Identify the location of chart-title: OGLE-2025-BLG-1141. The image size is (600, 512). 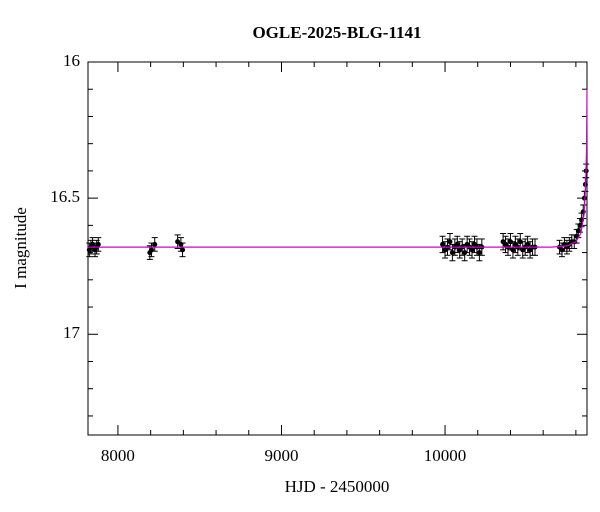
(336, 32).